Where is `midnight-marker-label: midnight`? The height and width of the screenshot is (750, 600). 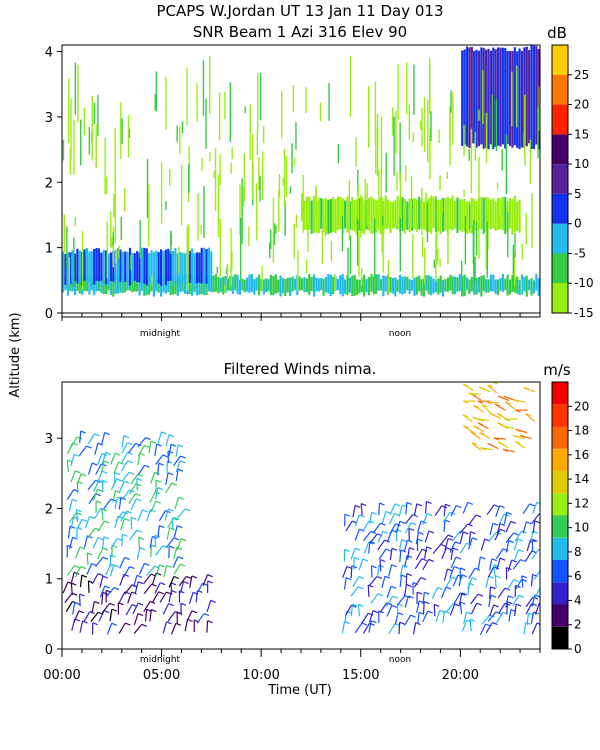
midnight-marker-label: midnight is located at coordinates (160, 334).